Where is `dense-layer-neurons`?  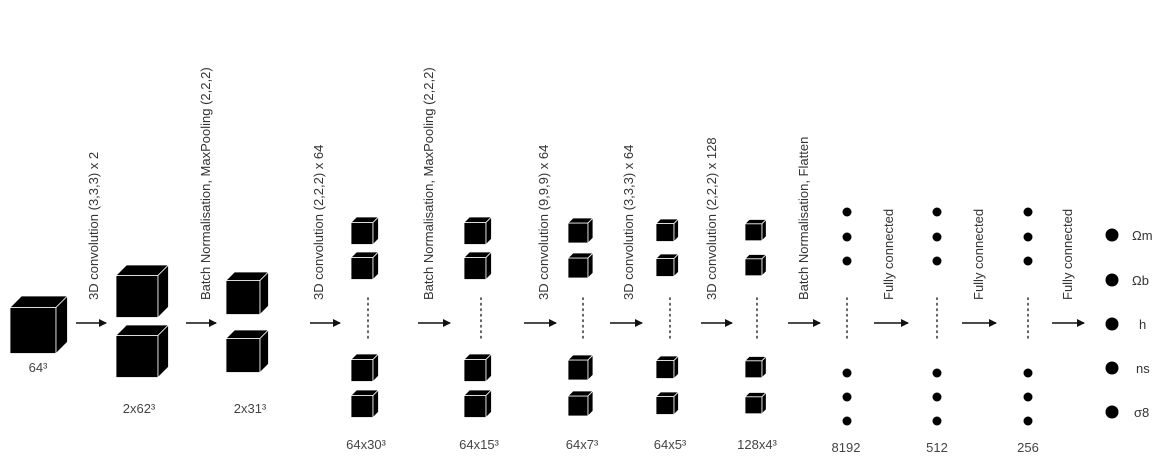
dense-layer-neurons is located at coordinates (937, 316).